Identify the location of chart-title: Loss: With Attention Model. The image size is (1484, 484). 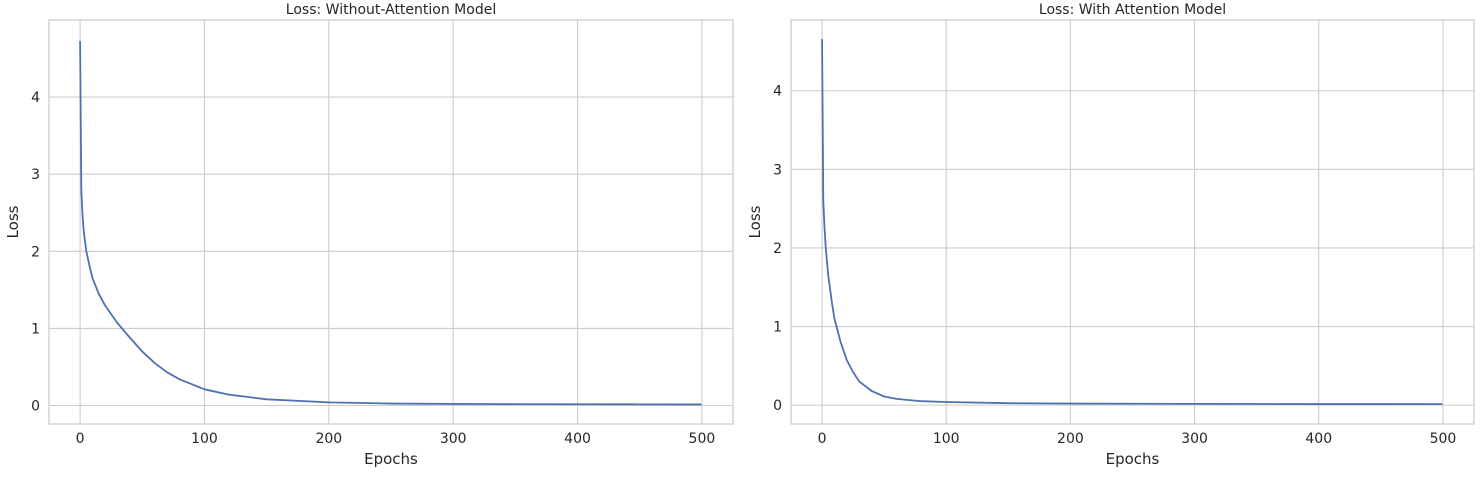
(1132, 10).